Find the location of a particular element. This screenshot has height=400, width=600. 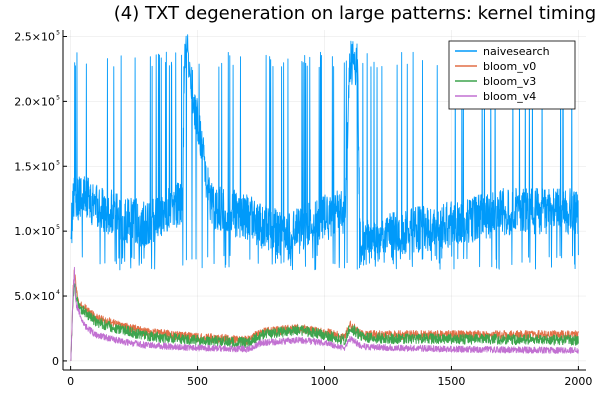

y-tick-mantissa: 2.5×10 is located at coordinates (34, 36).